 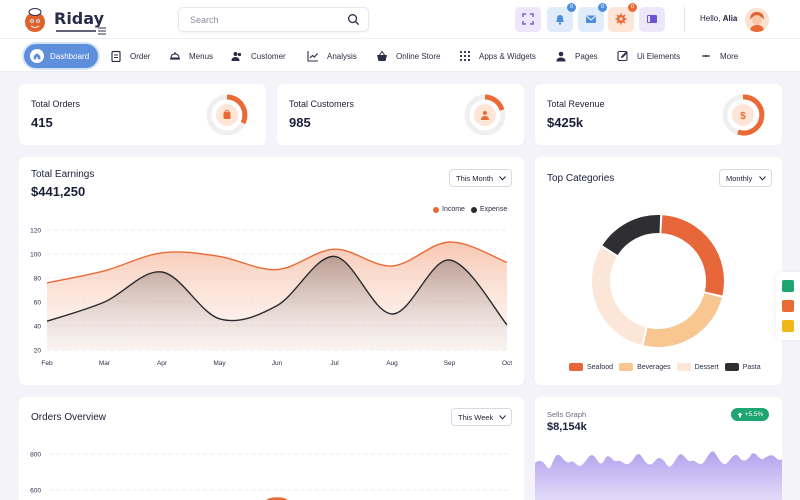 What do you see at coordinates (622, 17) in the screenshot?
I see `settings-button: 0` at bounding box center [622, 17].